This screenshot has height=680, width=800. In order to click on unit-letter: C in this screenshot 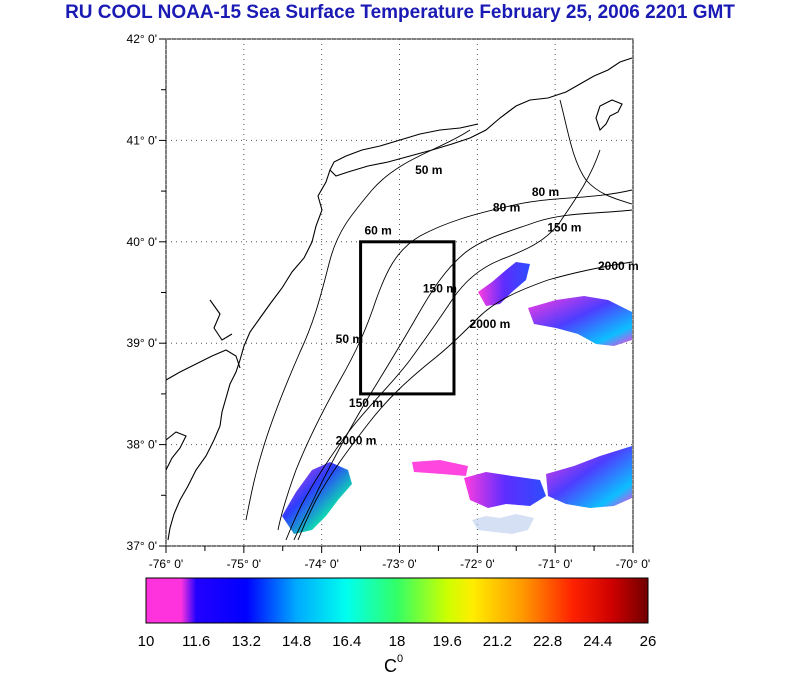, I will do `click(390, 666)`.